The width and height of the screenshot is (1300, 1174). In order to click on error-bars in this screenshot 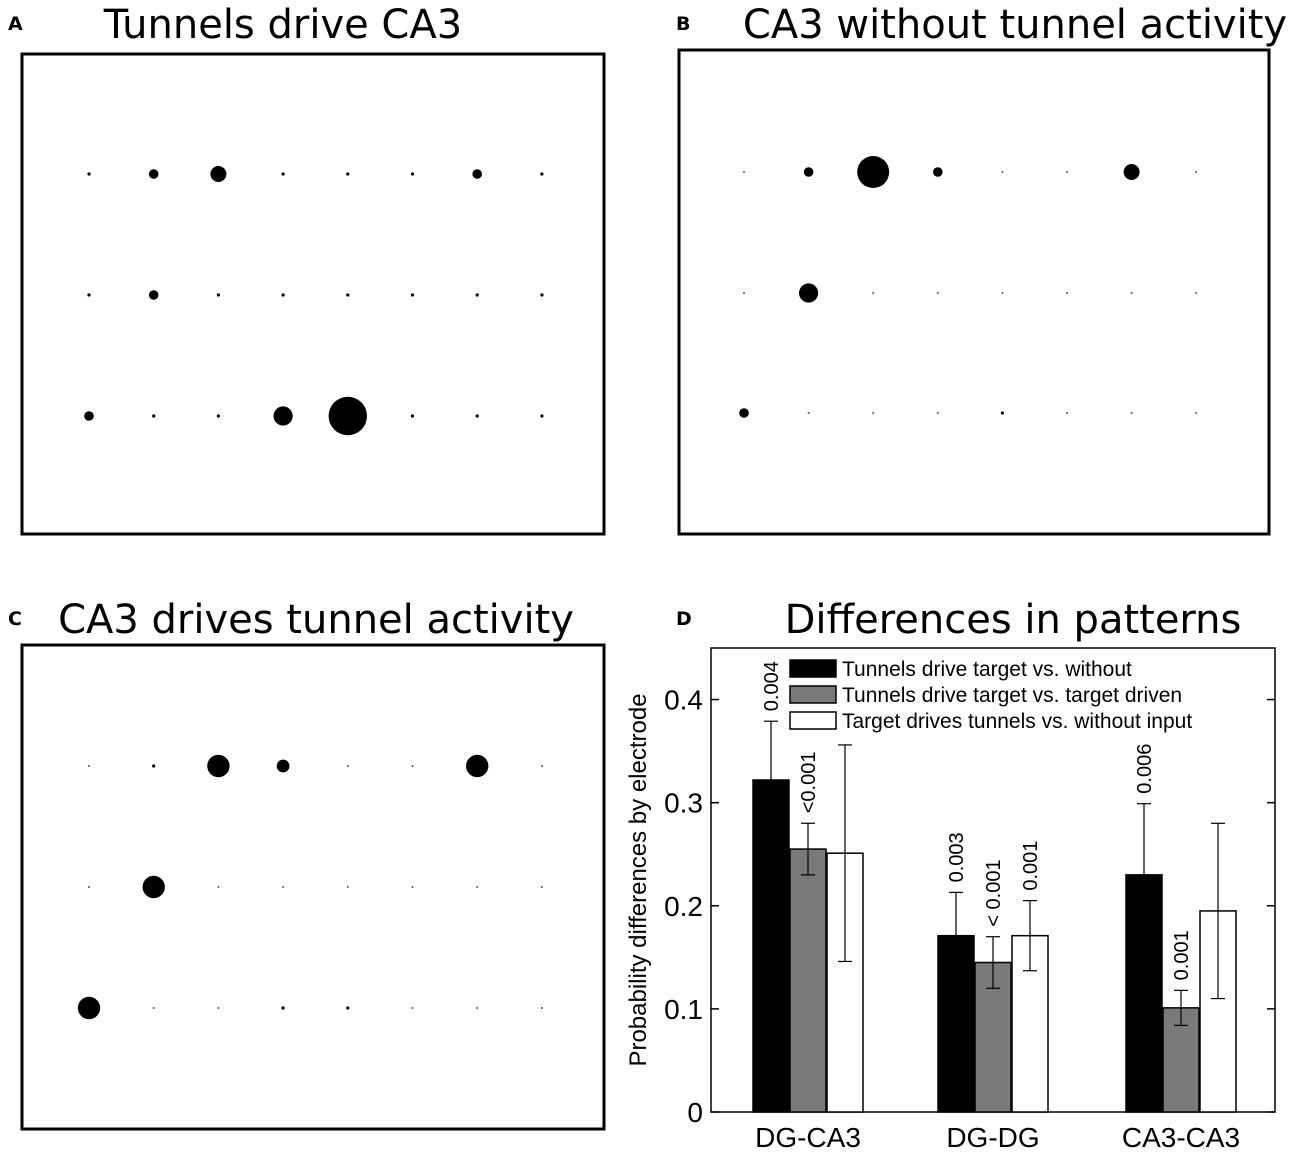, I will do `click(994, 873)`.